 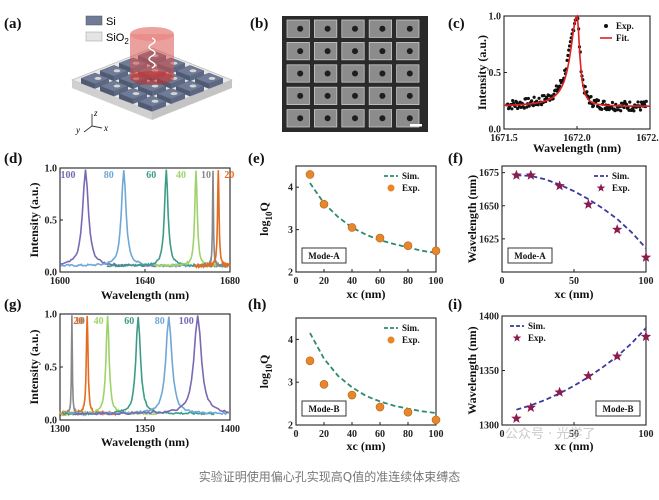 What do you see at coordinates (324, 281) in the screenshot?
I see `x-tick-label: 20` at bounding box center [324, 281].